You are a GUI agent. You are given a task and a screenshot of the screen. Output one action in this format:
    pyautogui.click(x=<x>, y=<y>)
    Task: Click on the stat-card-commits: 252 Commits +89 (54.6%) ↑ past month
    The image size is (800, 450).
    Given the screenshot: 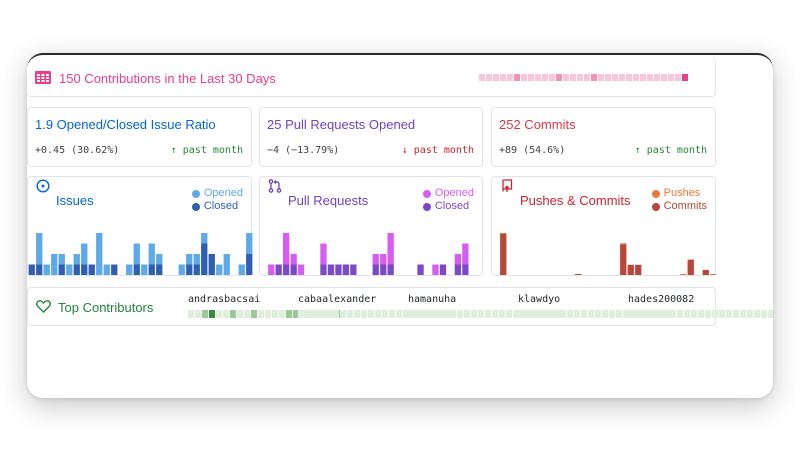 What is the action you would take?
    pyautogui.click(x=603, y=137)
    